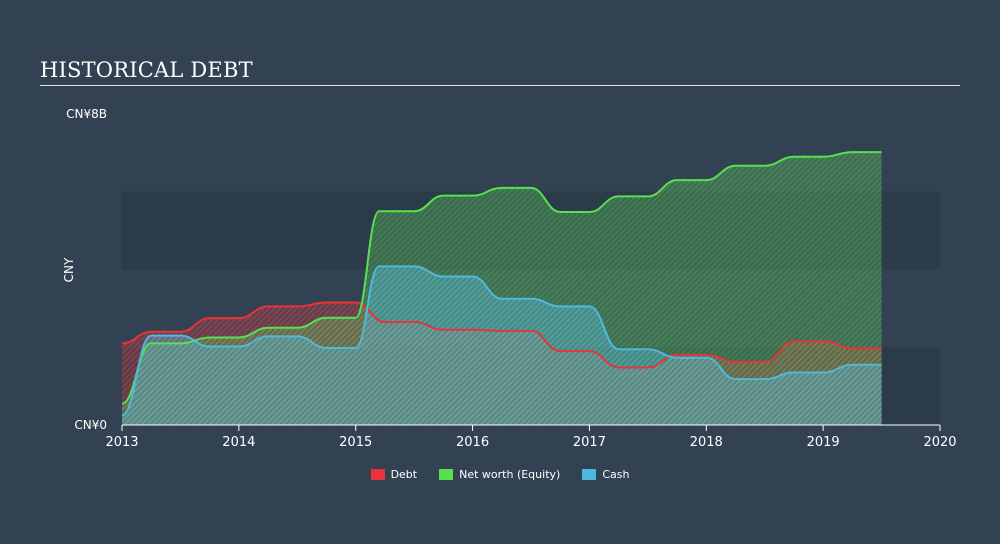 The height and width of the screenshot is (544, 1000). What do you see at coordinates (510, 474) in the screenshot?
I see `legend-label-equity: Net worth (Equity)` at bounding box center [510, 474].